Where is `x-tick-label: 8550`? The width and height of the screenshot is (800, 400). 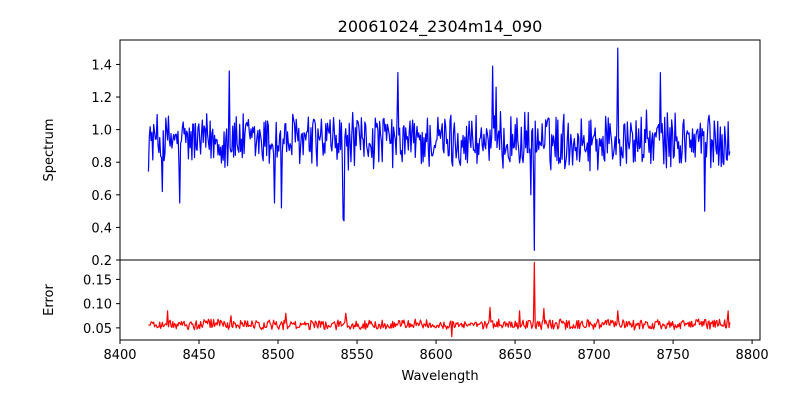 x-tick-label: 8550 is located at coordinates (356, 355).